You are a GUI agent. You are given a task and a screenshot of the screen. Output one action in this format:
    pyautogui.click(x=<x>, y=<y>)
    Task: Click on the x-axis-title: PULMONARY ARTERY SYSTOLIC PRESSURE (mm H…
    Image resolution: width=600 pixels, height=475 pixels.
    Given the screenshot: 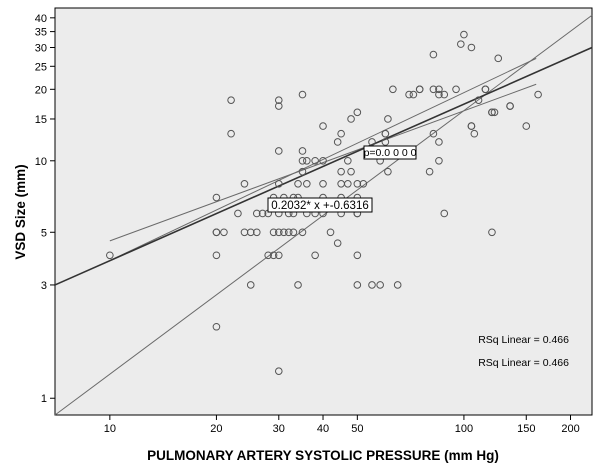 What is the action you would take?
    pyautogui.click(x=323, y=455)
    